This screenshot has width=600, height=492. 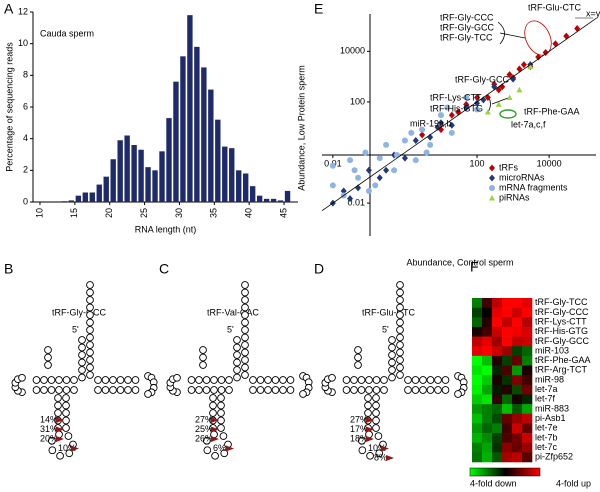 What do you see at coordinates (546, 437) in the screenshot?
I see `row-label: let-7b` at bounding box center [546, 437].